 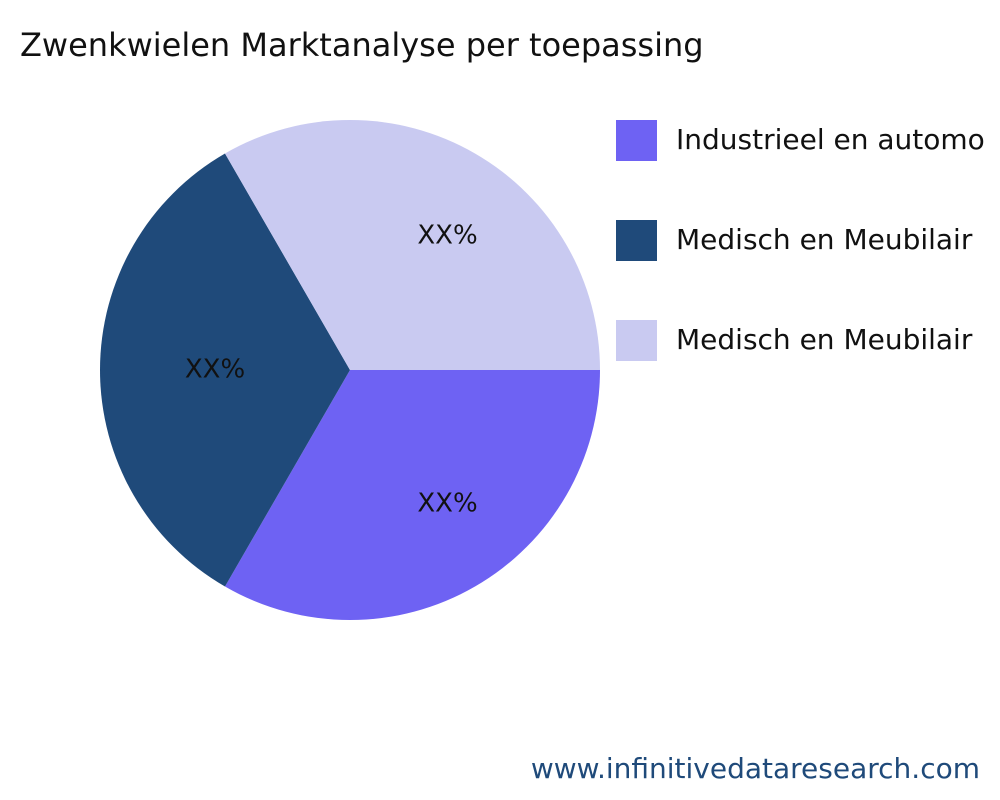 What do you see at coordinates (830, 139) in the screenshot?
I see `legend-label: Industrieel en automo` at bounding box center [830, 139].